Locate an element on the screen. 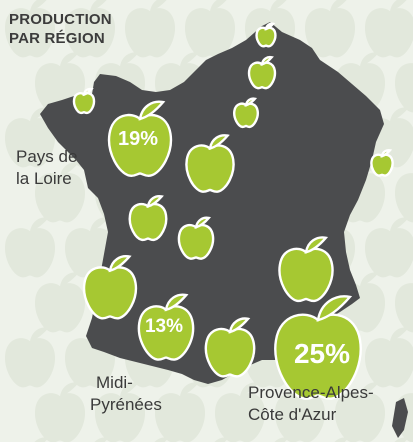  map-island is located at coordinates (400, 418).